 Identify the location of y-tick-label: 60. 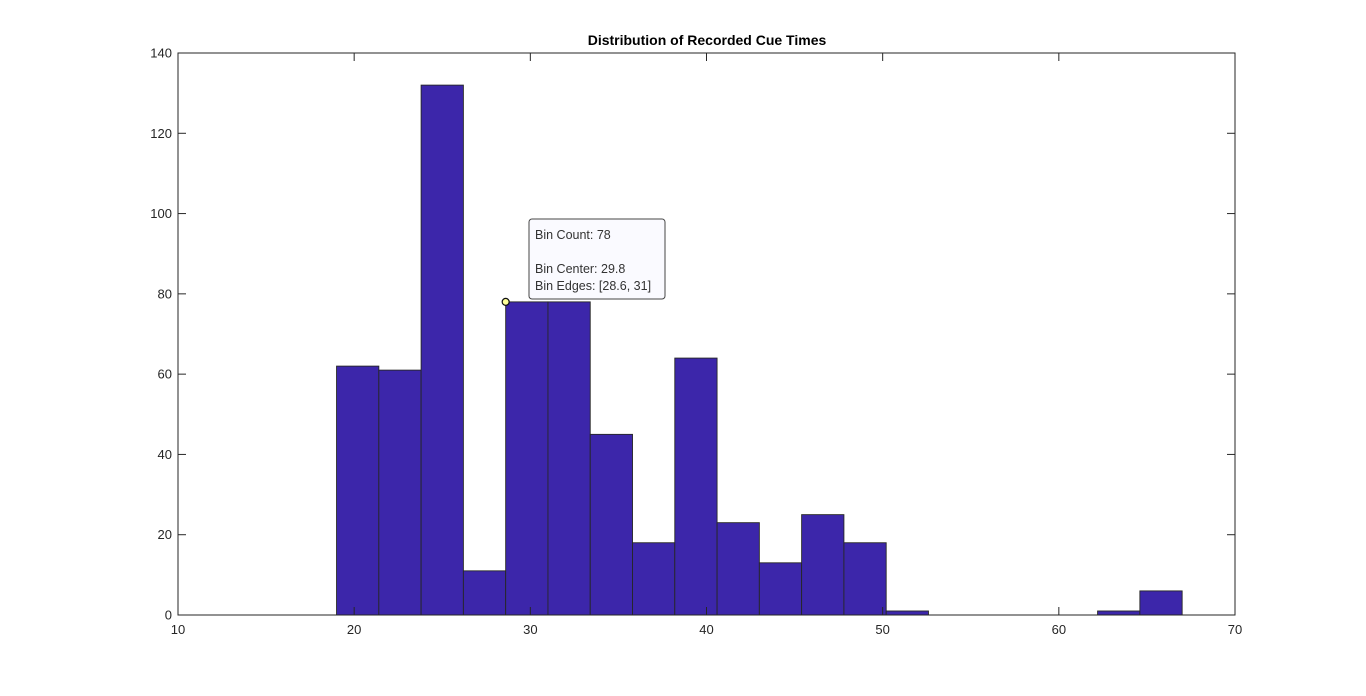
(165, 374).